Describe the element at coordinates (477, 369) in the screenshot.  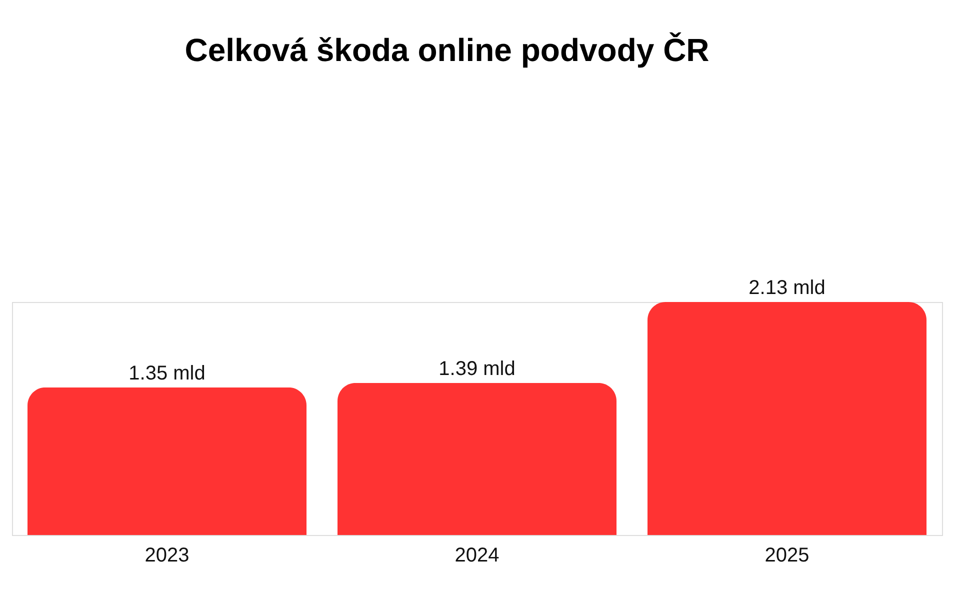
I see `data-label: 1.39 mld` at that location.